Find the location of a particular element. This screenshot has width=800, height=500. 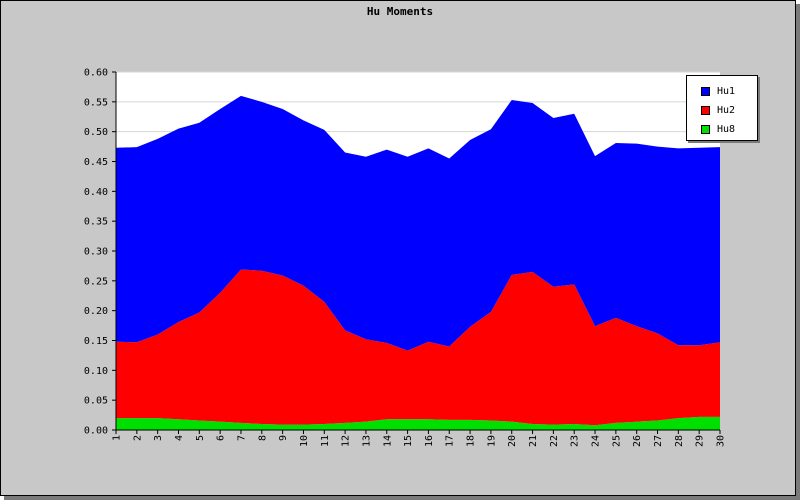

x-tick-label: 20 is located at coordinates (512, 441).